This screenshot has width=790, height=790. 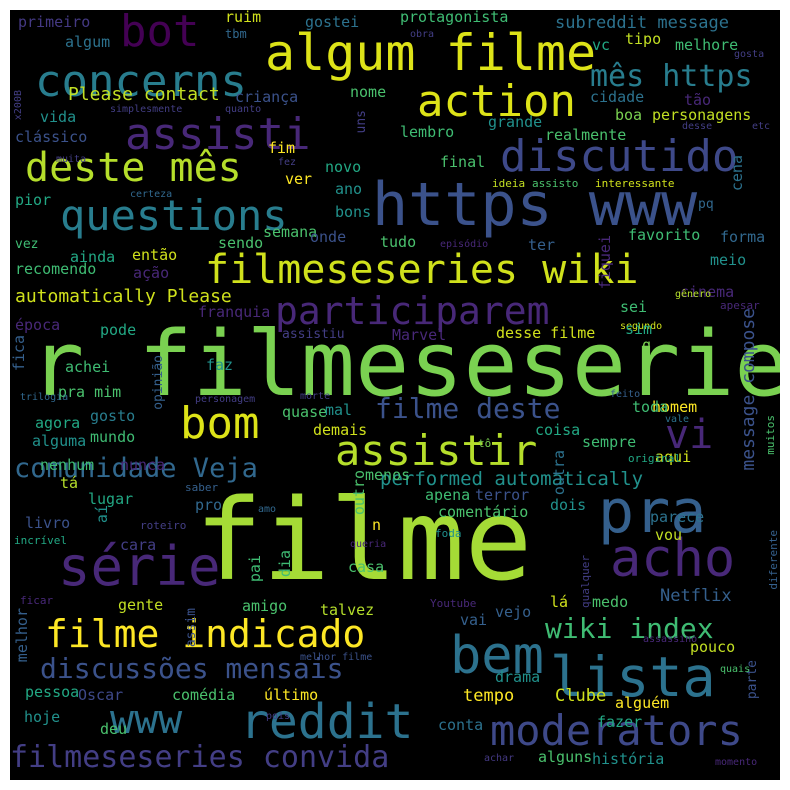 I want to click on word: vou, so click(x=669, y=535).